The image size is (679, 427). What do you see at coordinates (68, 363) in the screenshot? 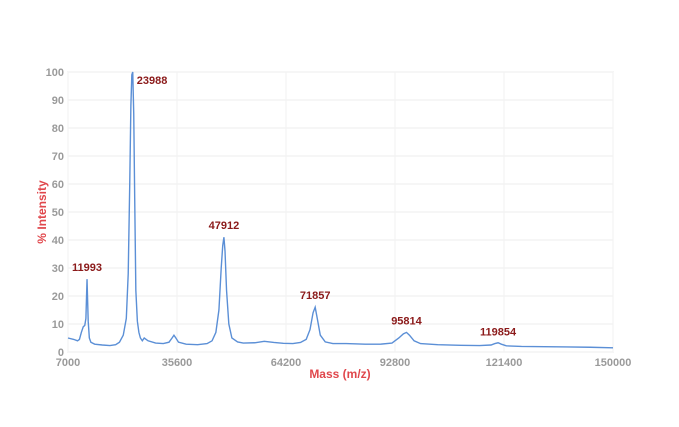
I see `x-tick-label: 7000` at bounding box center [68, 363].